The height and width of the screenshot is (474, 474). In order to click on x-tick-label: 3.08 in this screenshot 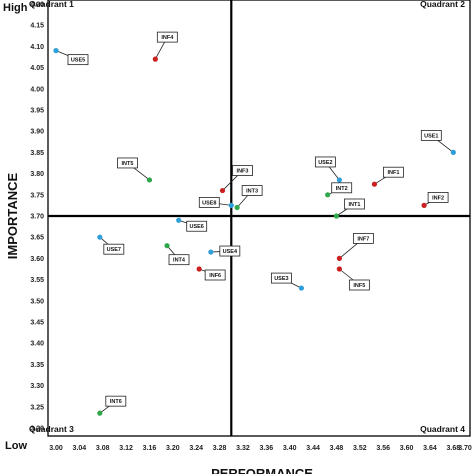, I will do `click(103, 448)`.